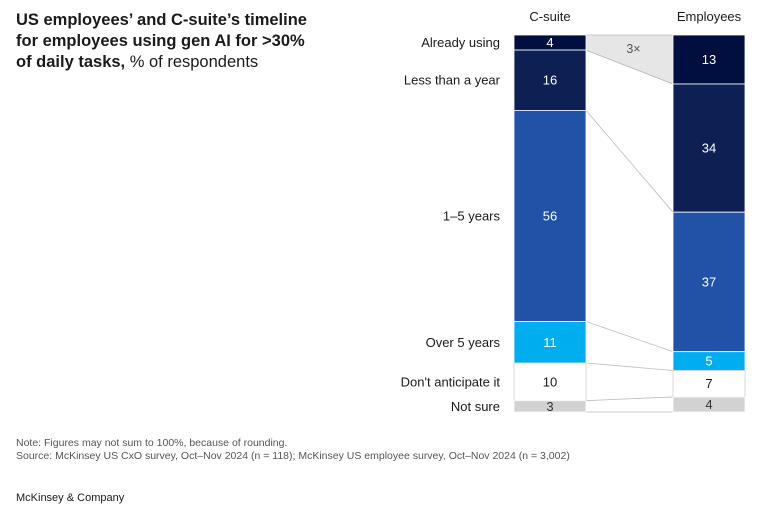 This screenshot has height=517, width=777. I want to click on bar-employees-don-t-anticipate-it, so click(709, 384).